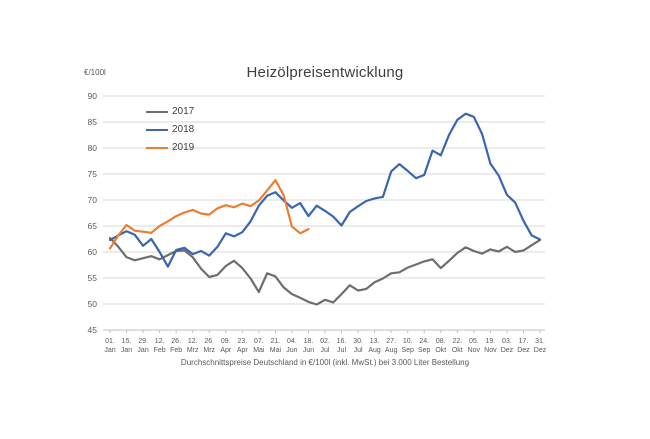 The width and height of the screenshot is (650, 439). I want to click on x-axis-tick-label-day: 21., so click(276, 341).